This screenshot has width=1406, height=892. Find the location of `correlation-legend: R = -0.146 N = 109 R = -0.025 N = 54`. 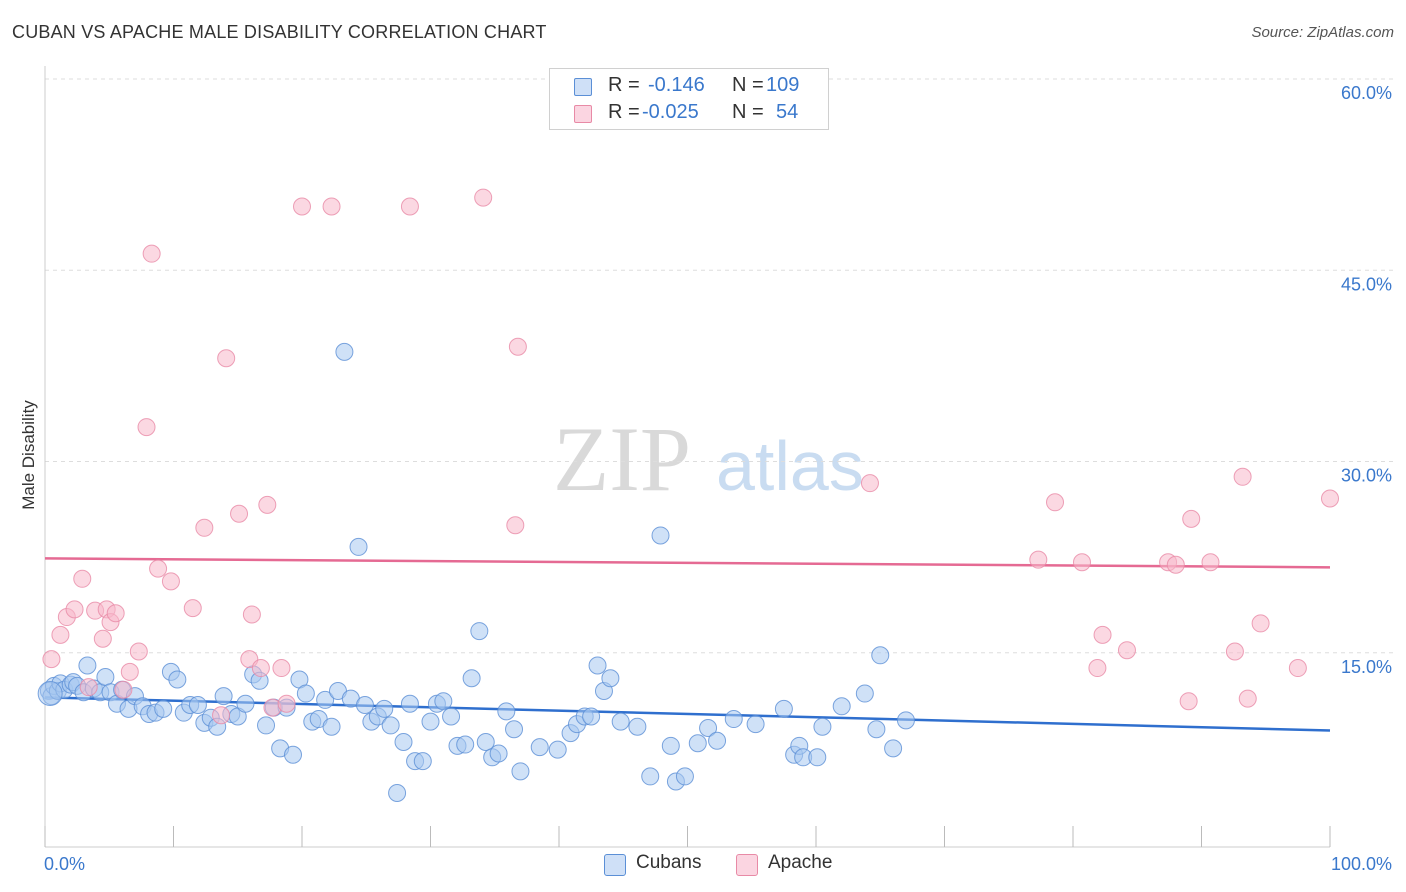

correlation-legend: R = -0.146 N = 109 R = -0.025 N = 54 is located at coordinates (689, 99).